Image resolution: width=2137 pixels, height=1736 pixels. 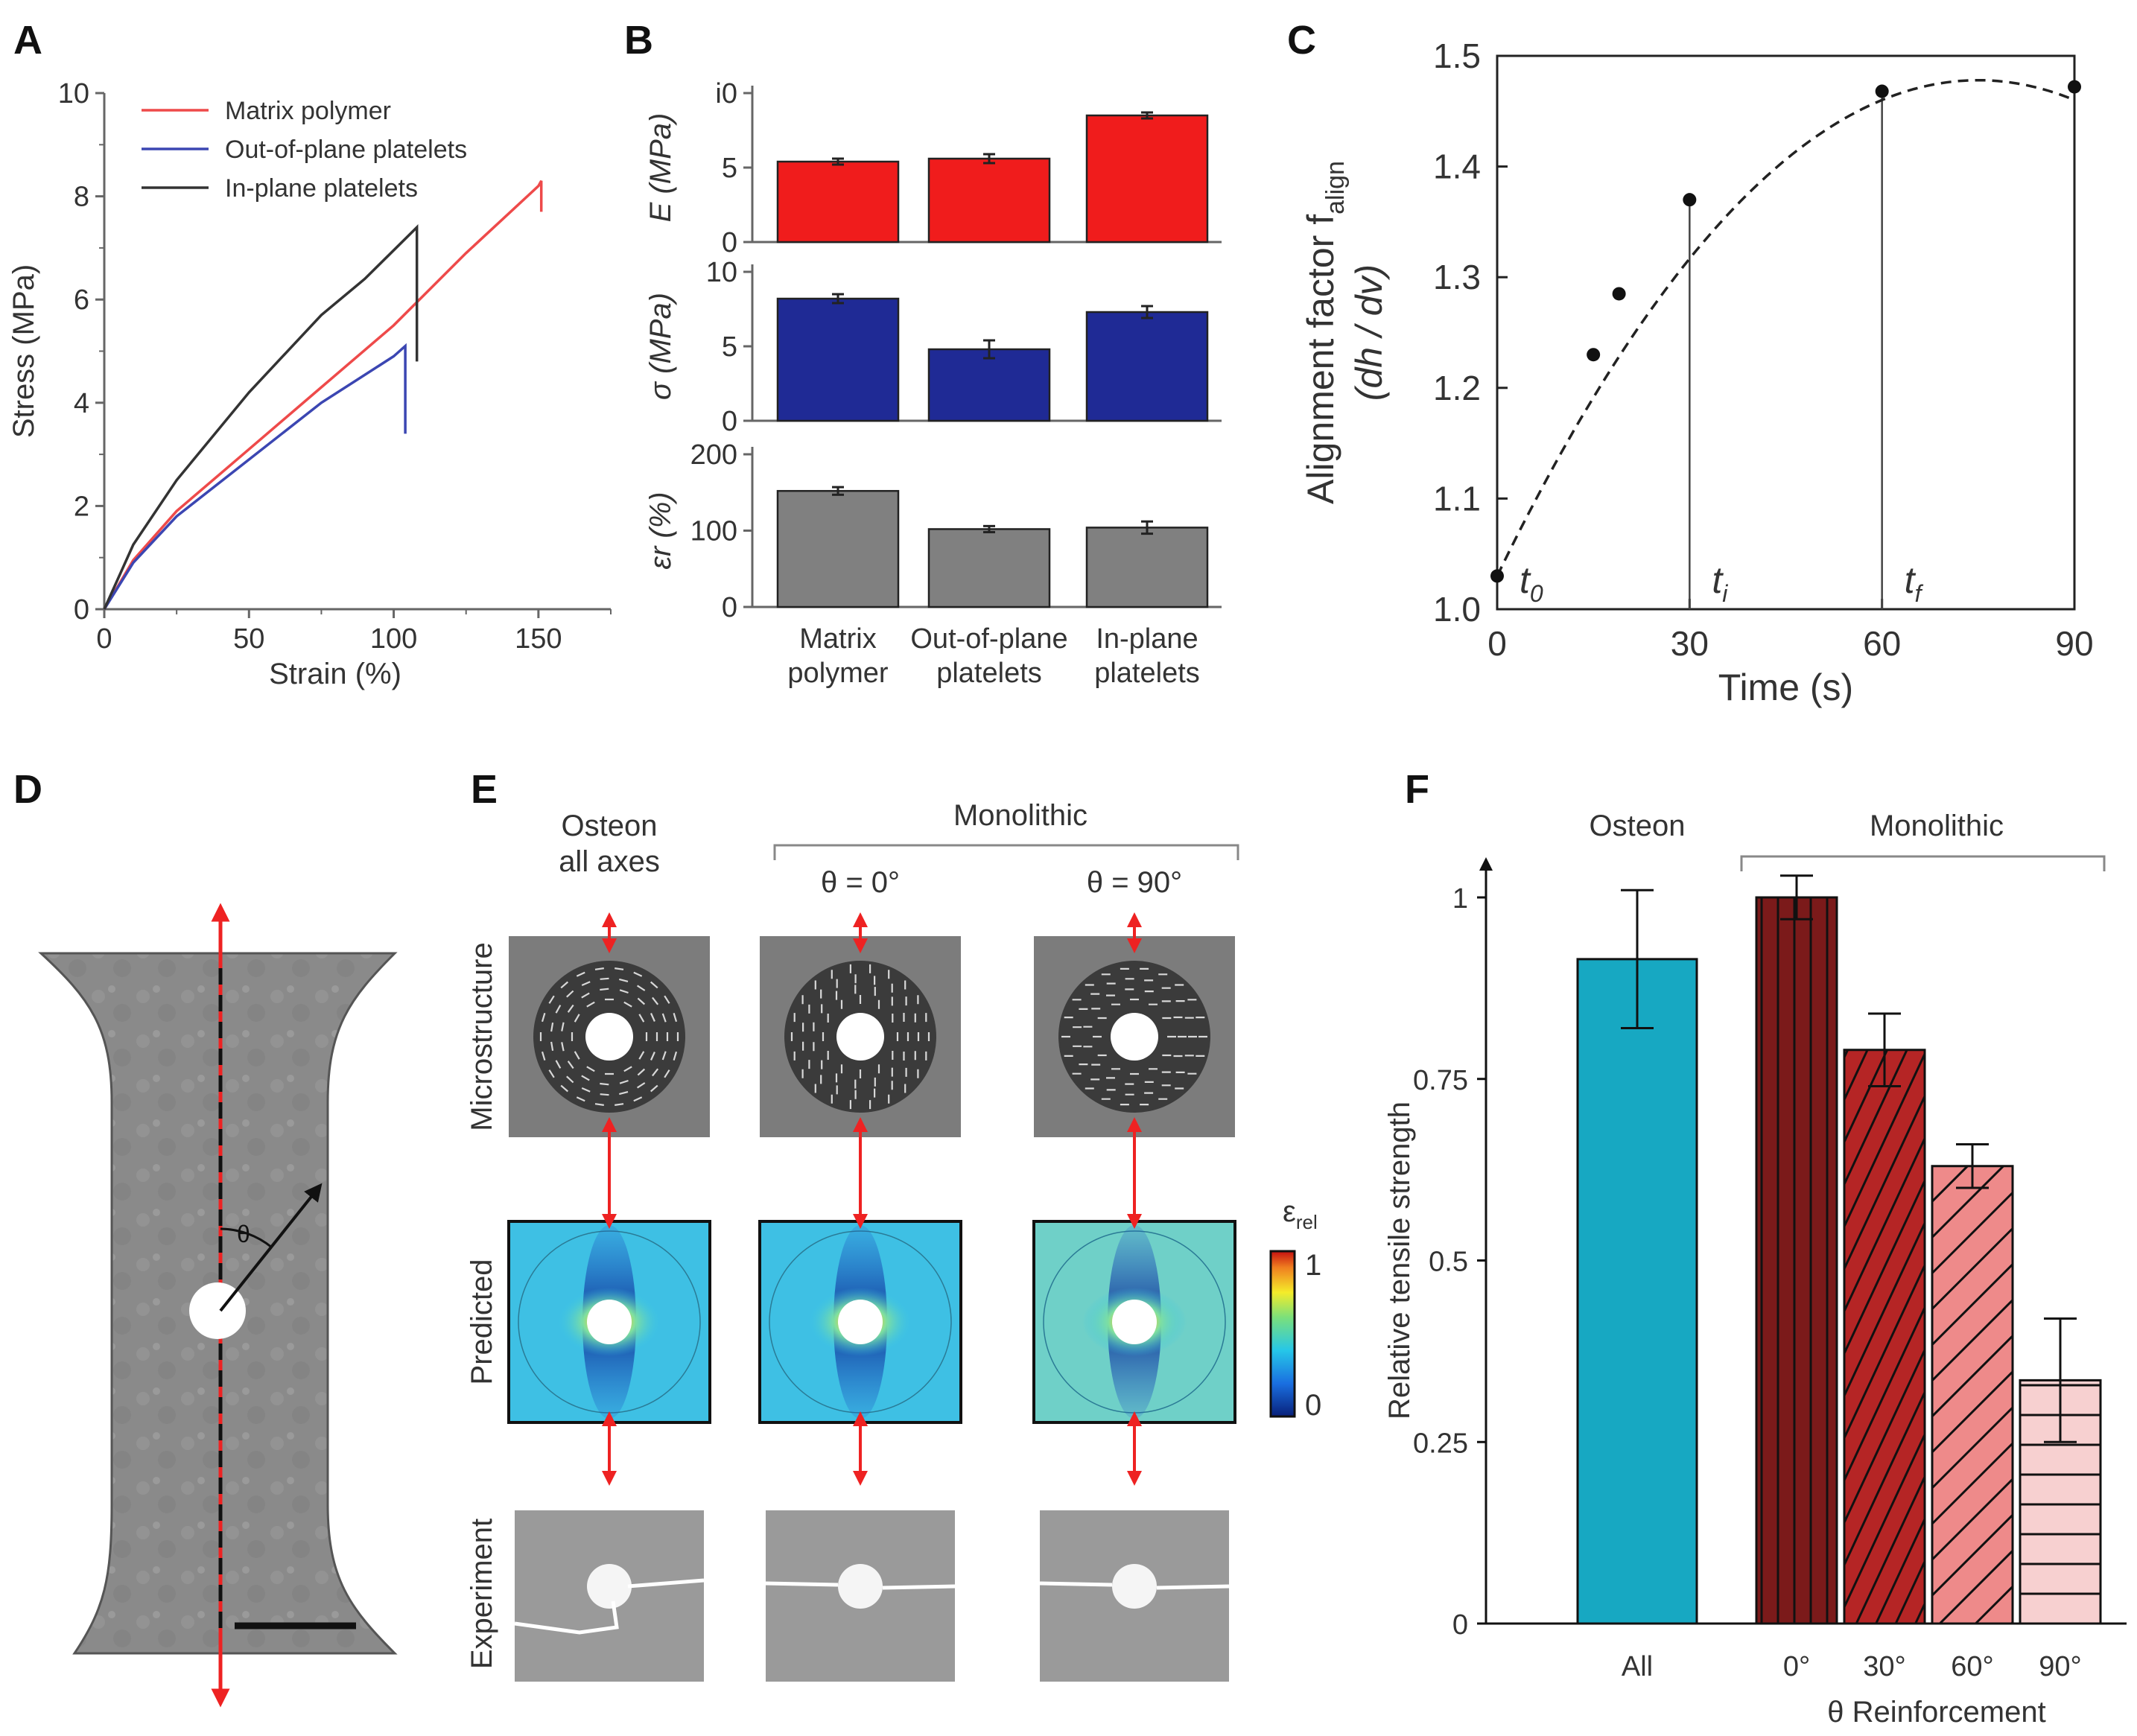 What do you see at coordinates (81, 610) in the screenshot?
I see `a-y-tick-label: 0` at bounding box center [81, 610].